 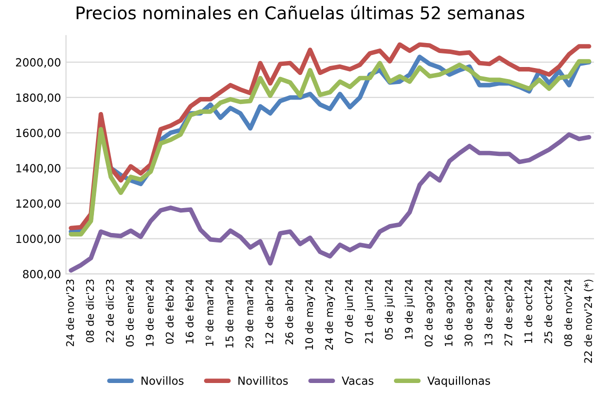 I want to click on y-tick-label: 800,00, so click(x=41, y=275).